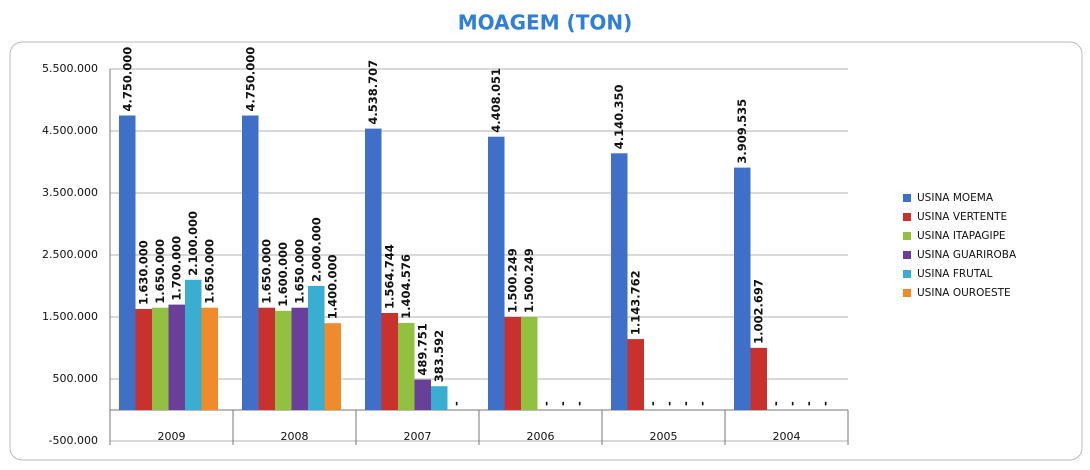  What do you see at coordinates (545, 23) in the screenshot?
I see `chart-title: MOAGEM (TON)` at bounding box center [545, 23].